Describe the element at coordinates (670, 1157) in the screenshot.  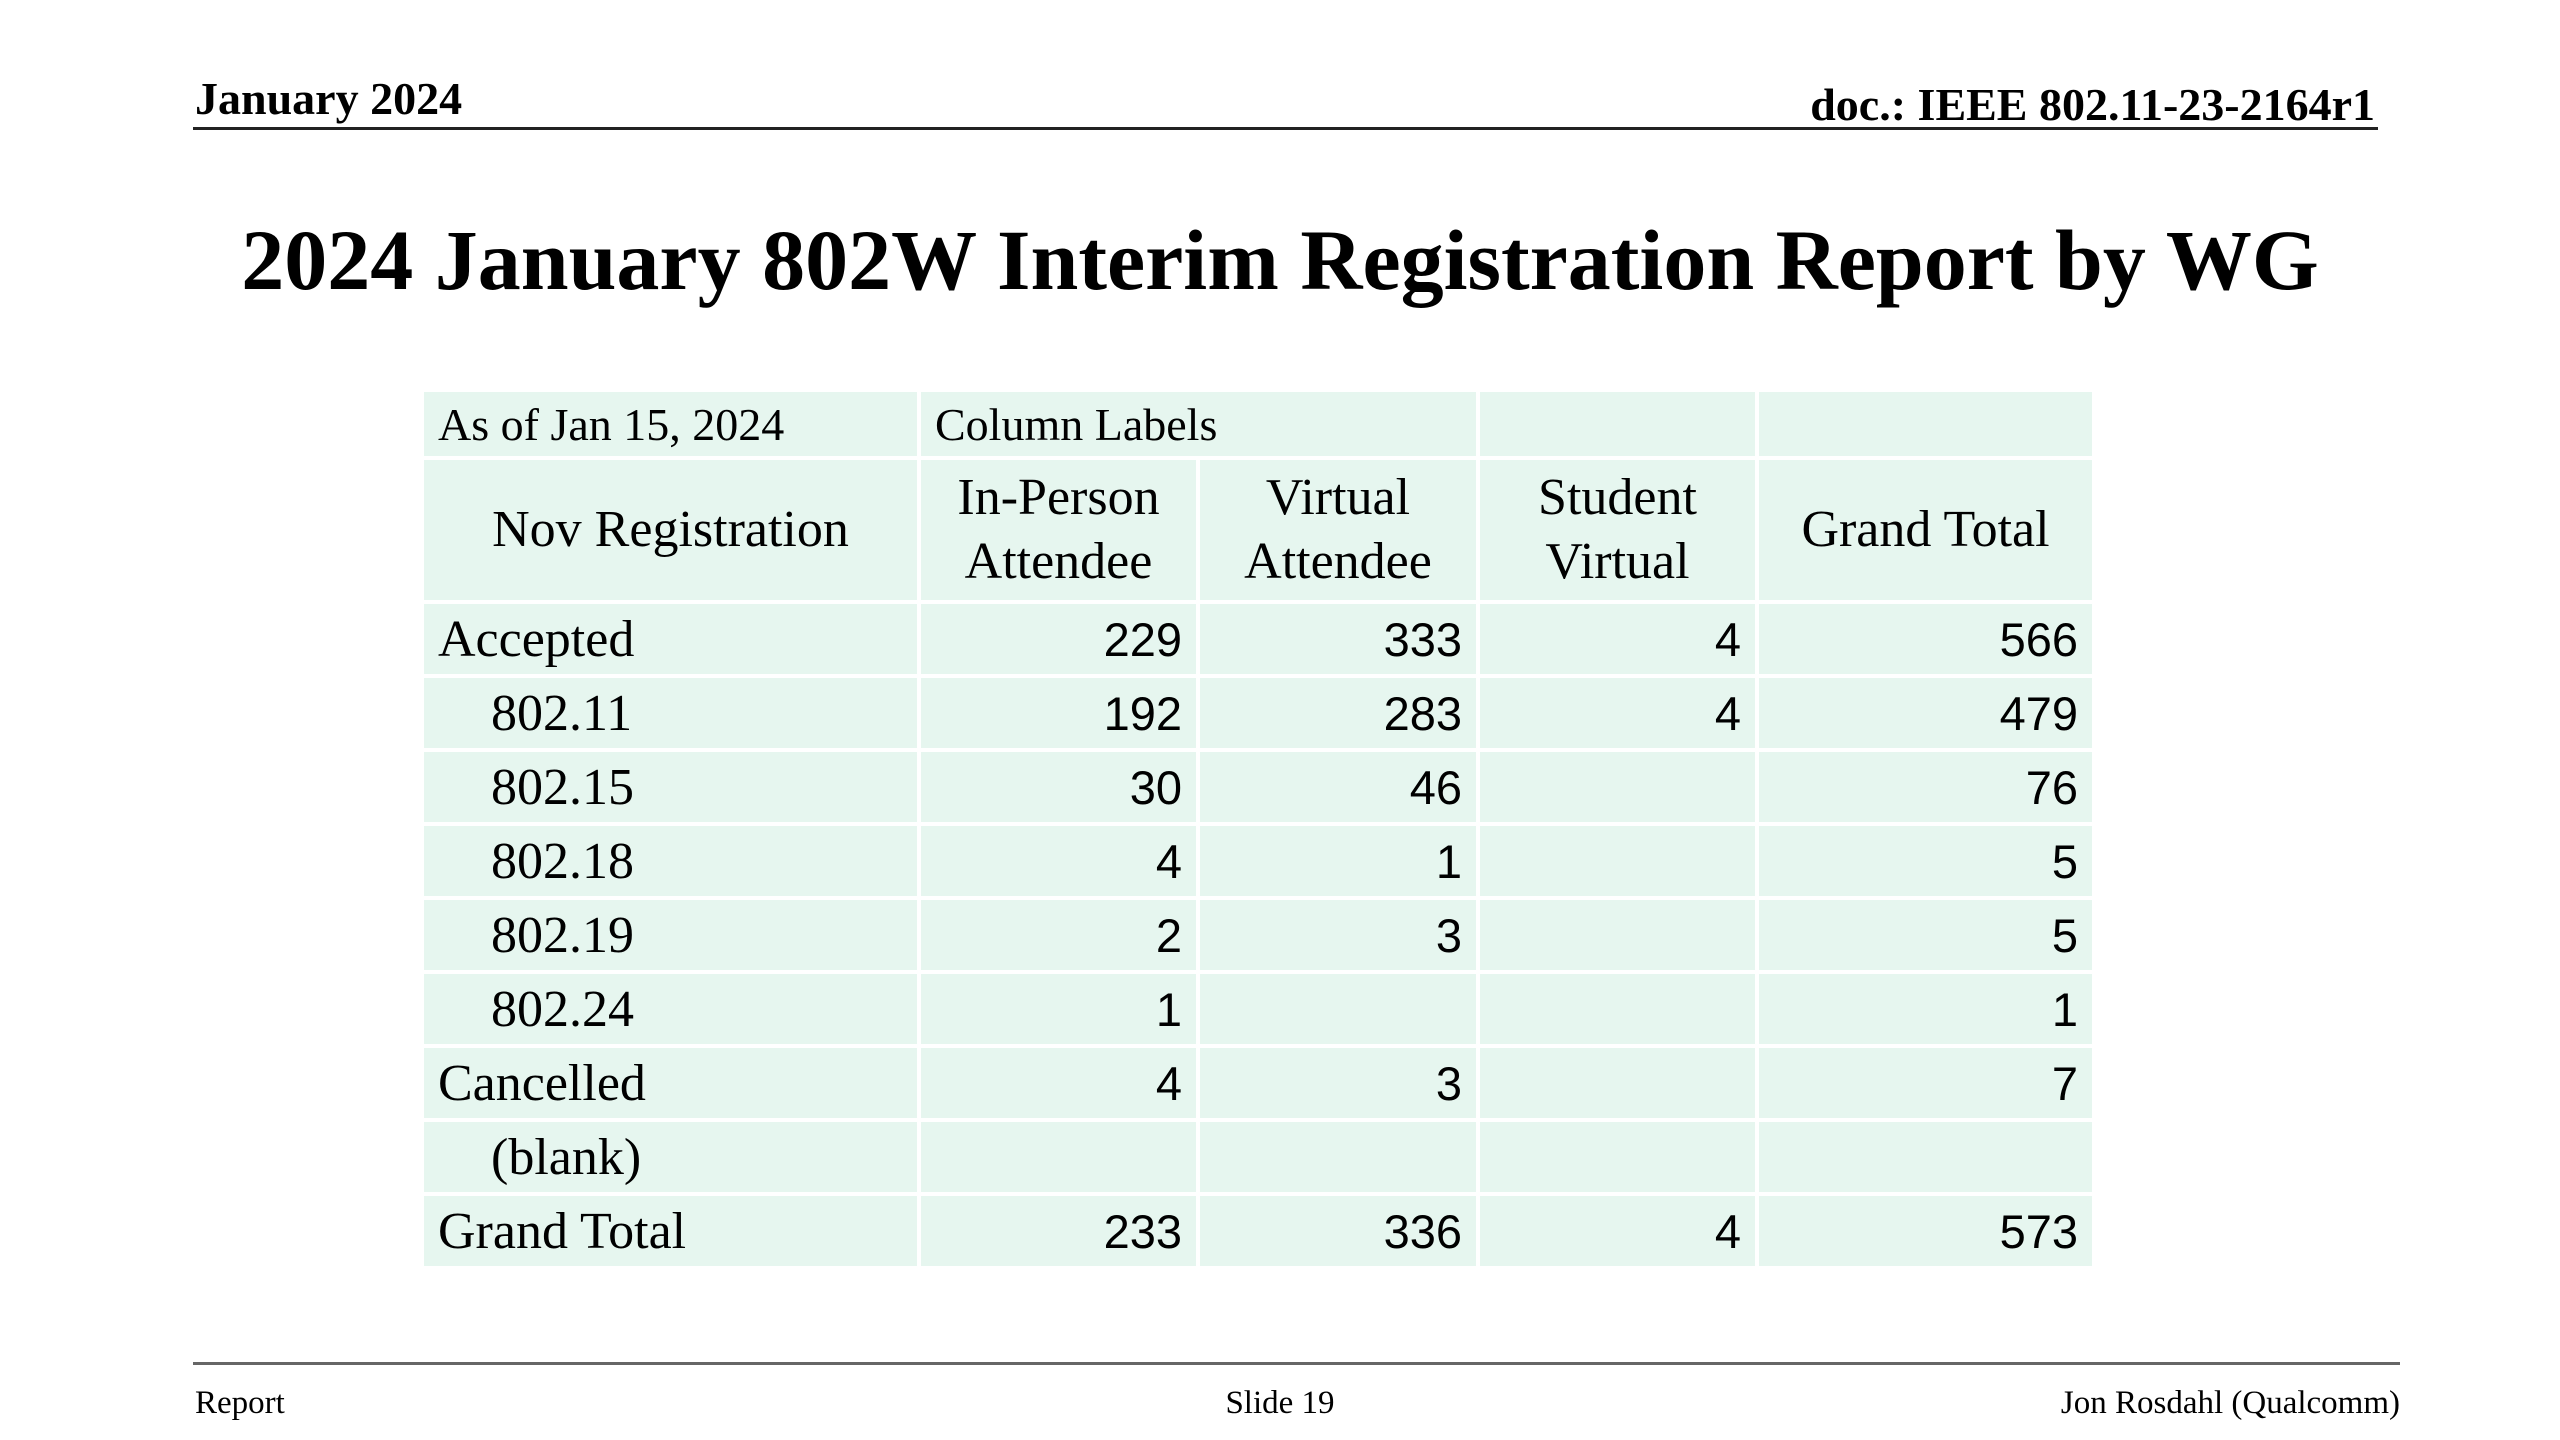
I see `row-label: (blank)` at that location.